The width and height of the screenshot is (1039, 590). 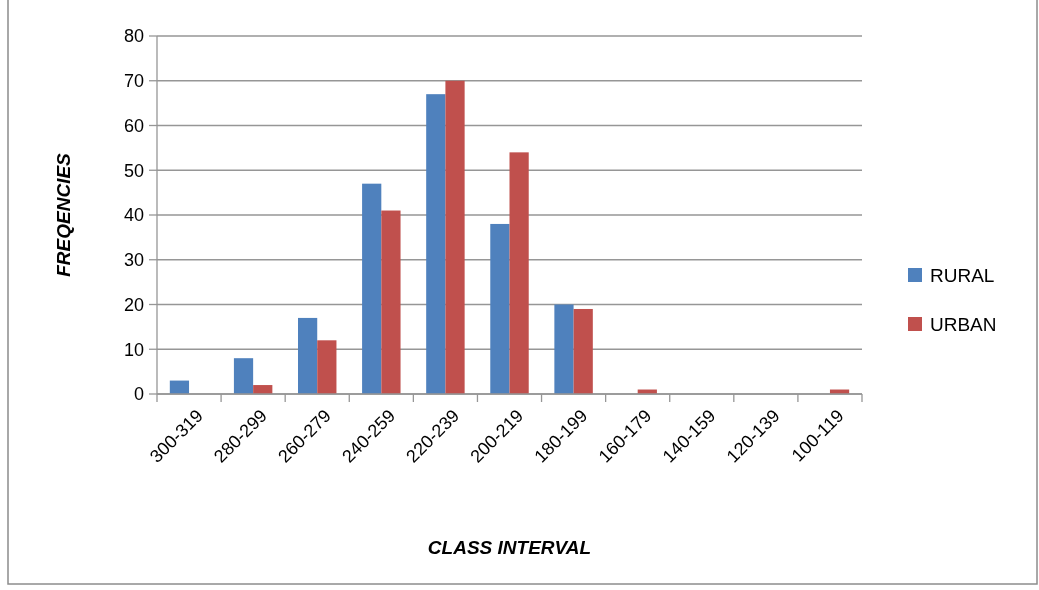 I want to click on y-tick-label: 10, so click(x=133, y=349).